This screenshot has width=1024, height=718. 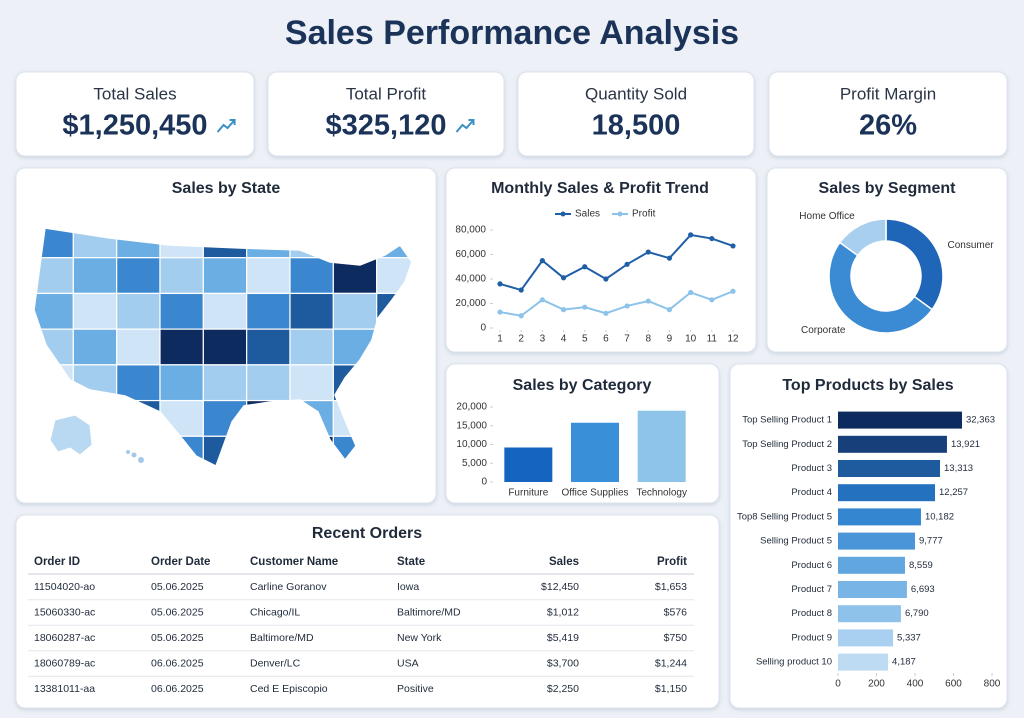 What do you see at coordinates (563, 638) in the screenshot?
I see `table-cell: $5,419` at bounding box center [563, 638].